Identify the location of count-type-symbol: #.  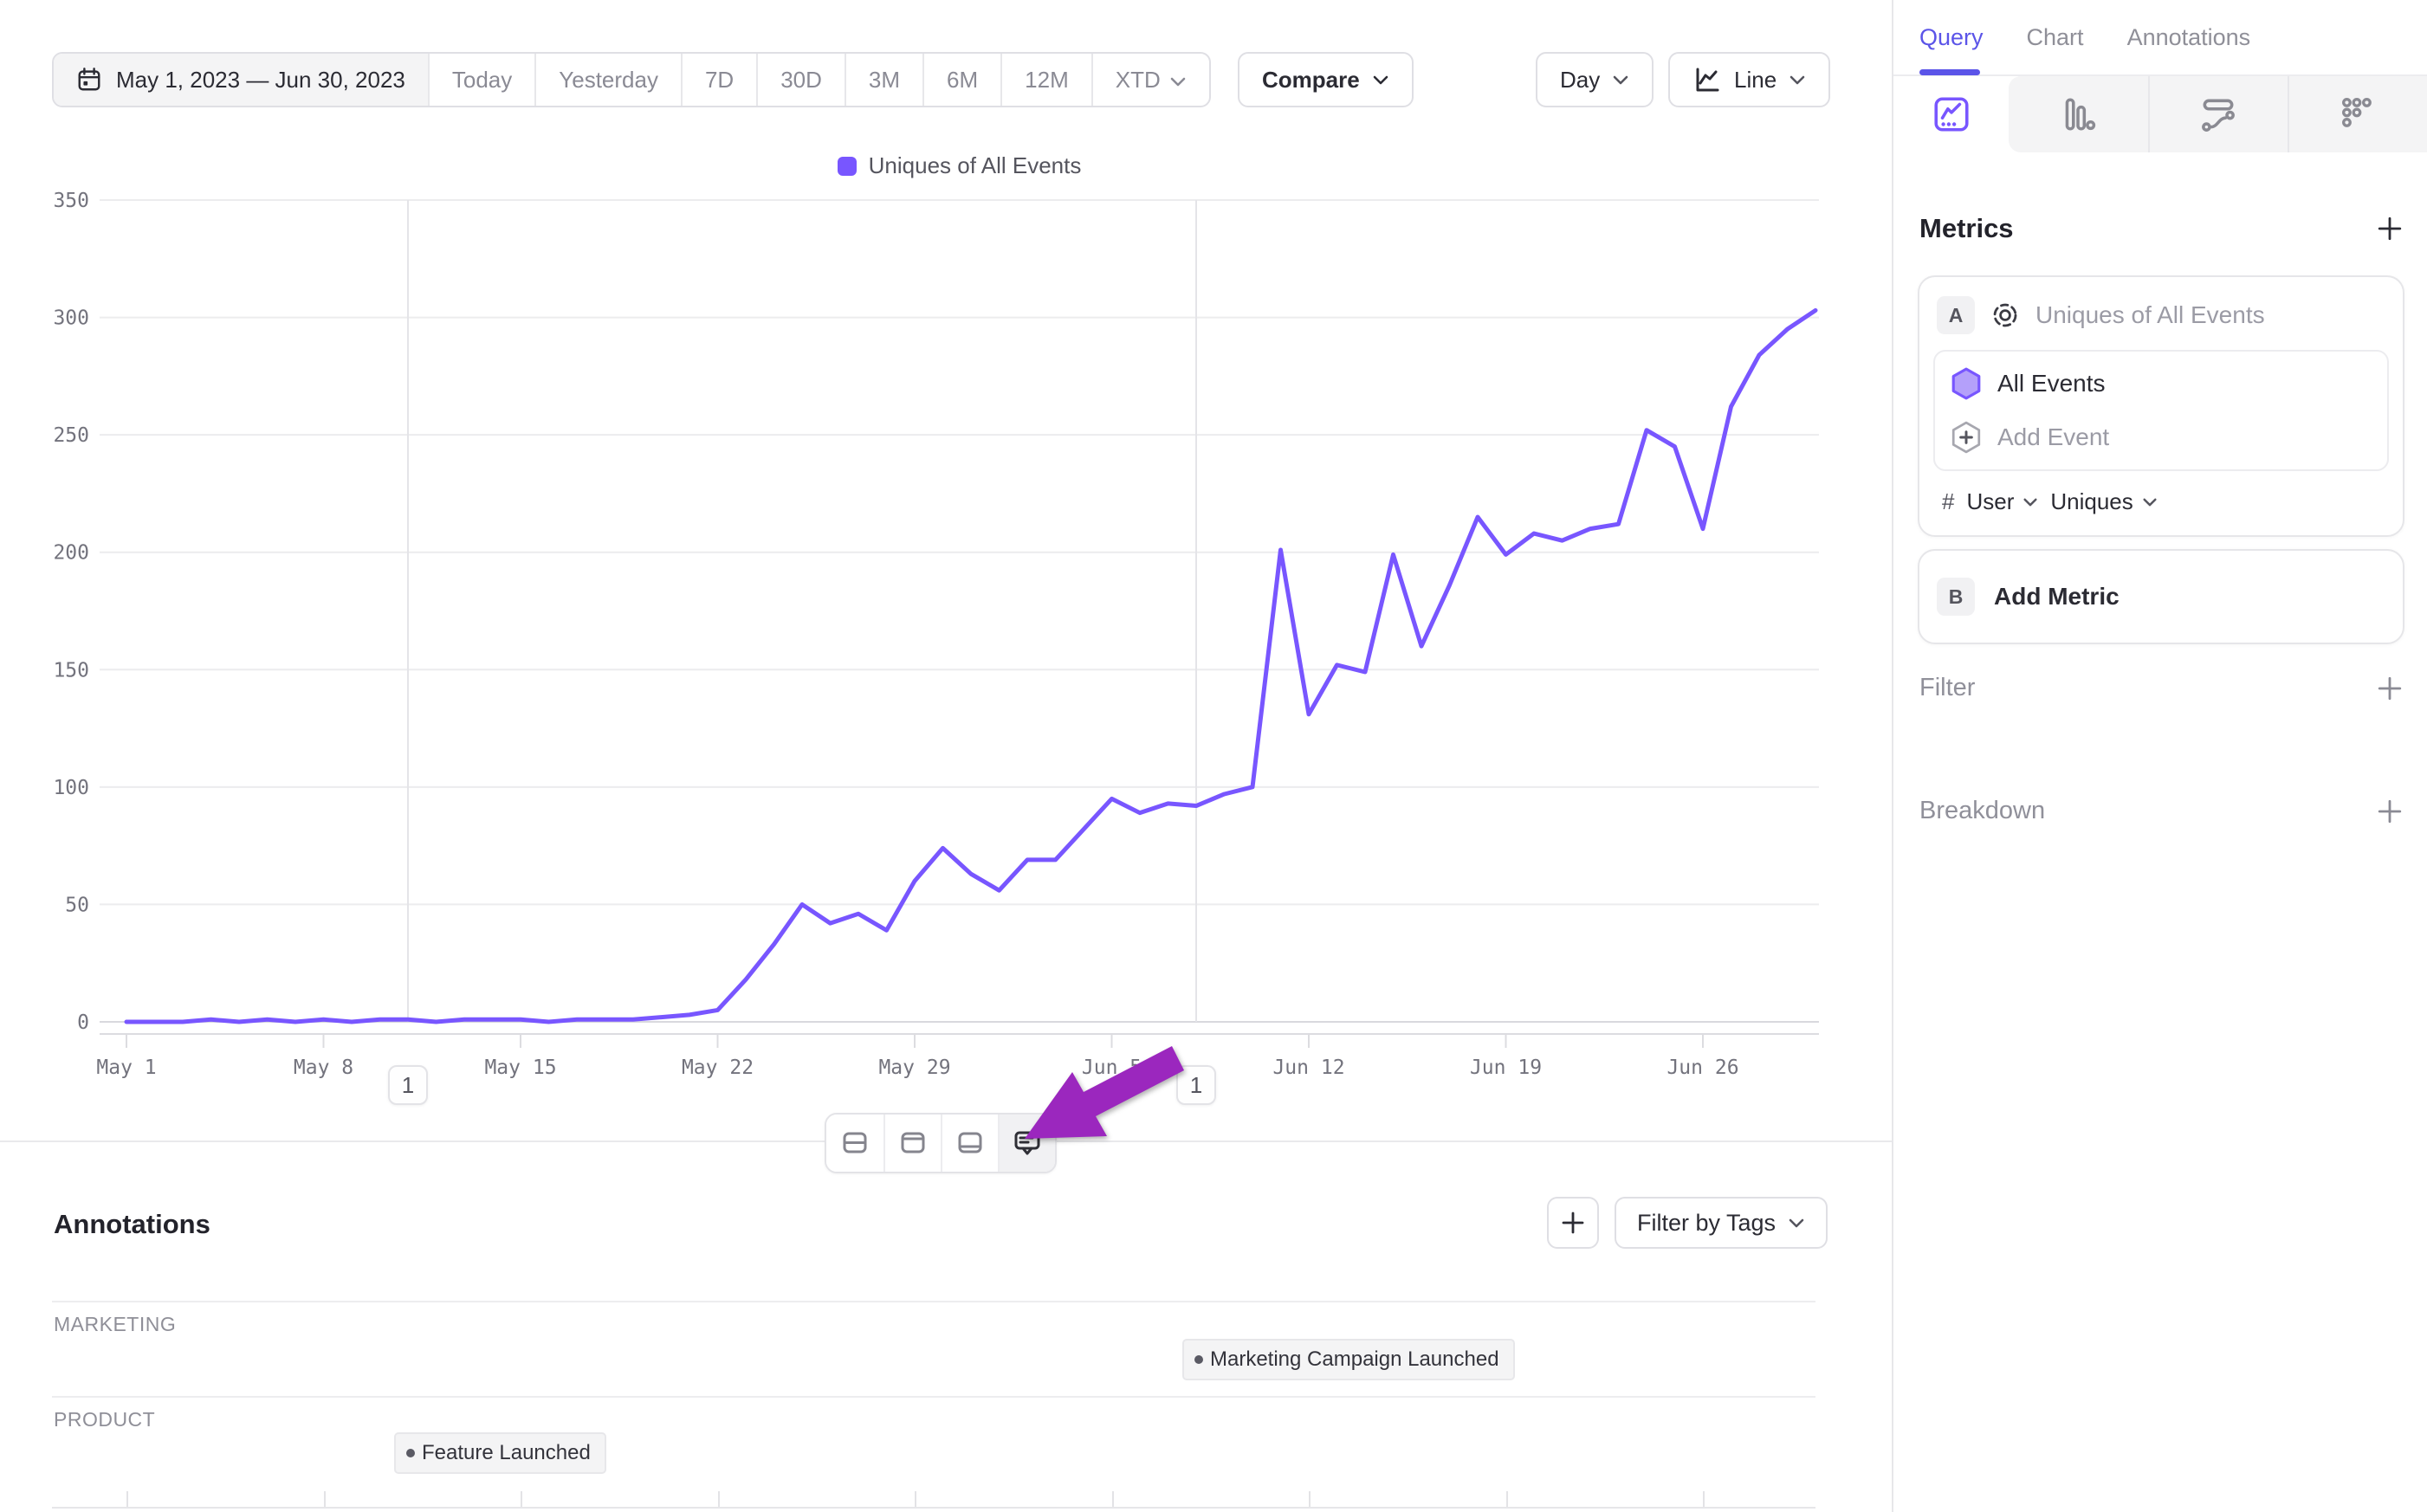
(1948, 501).